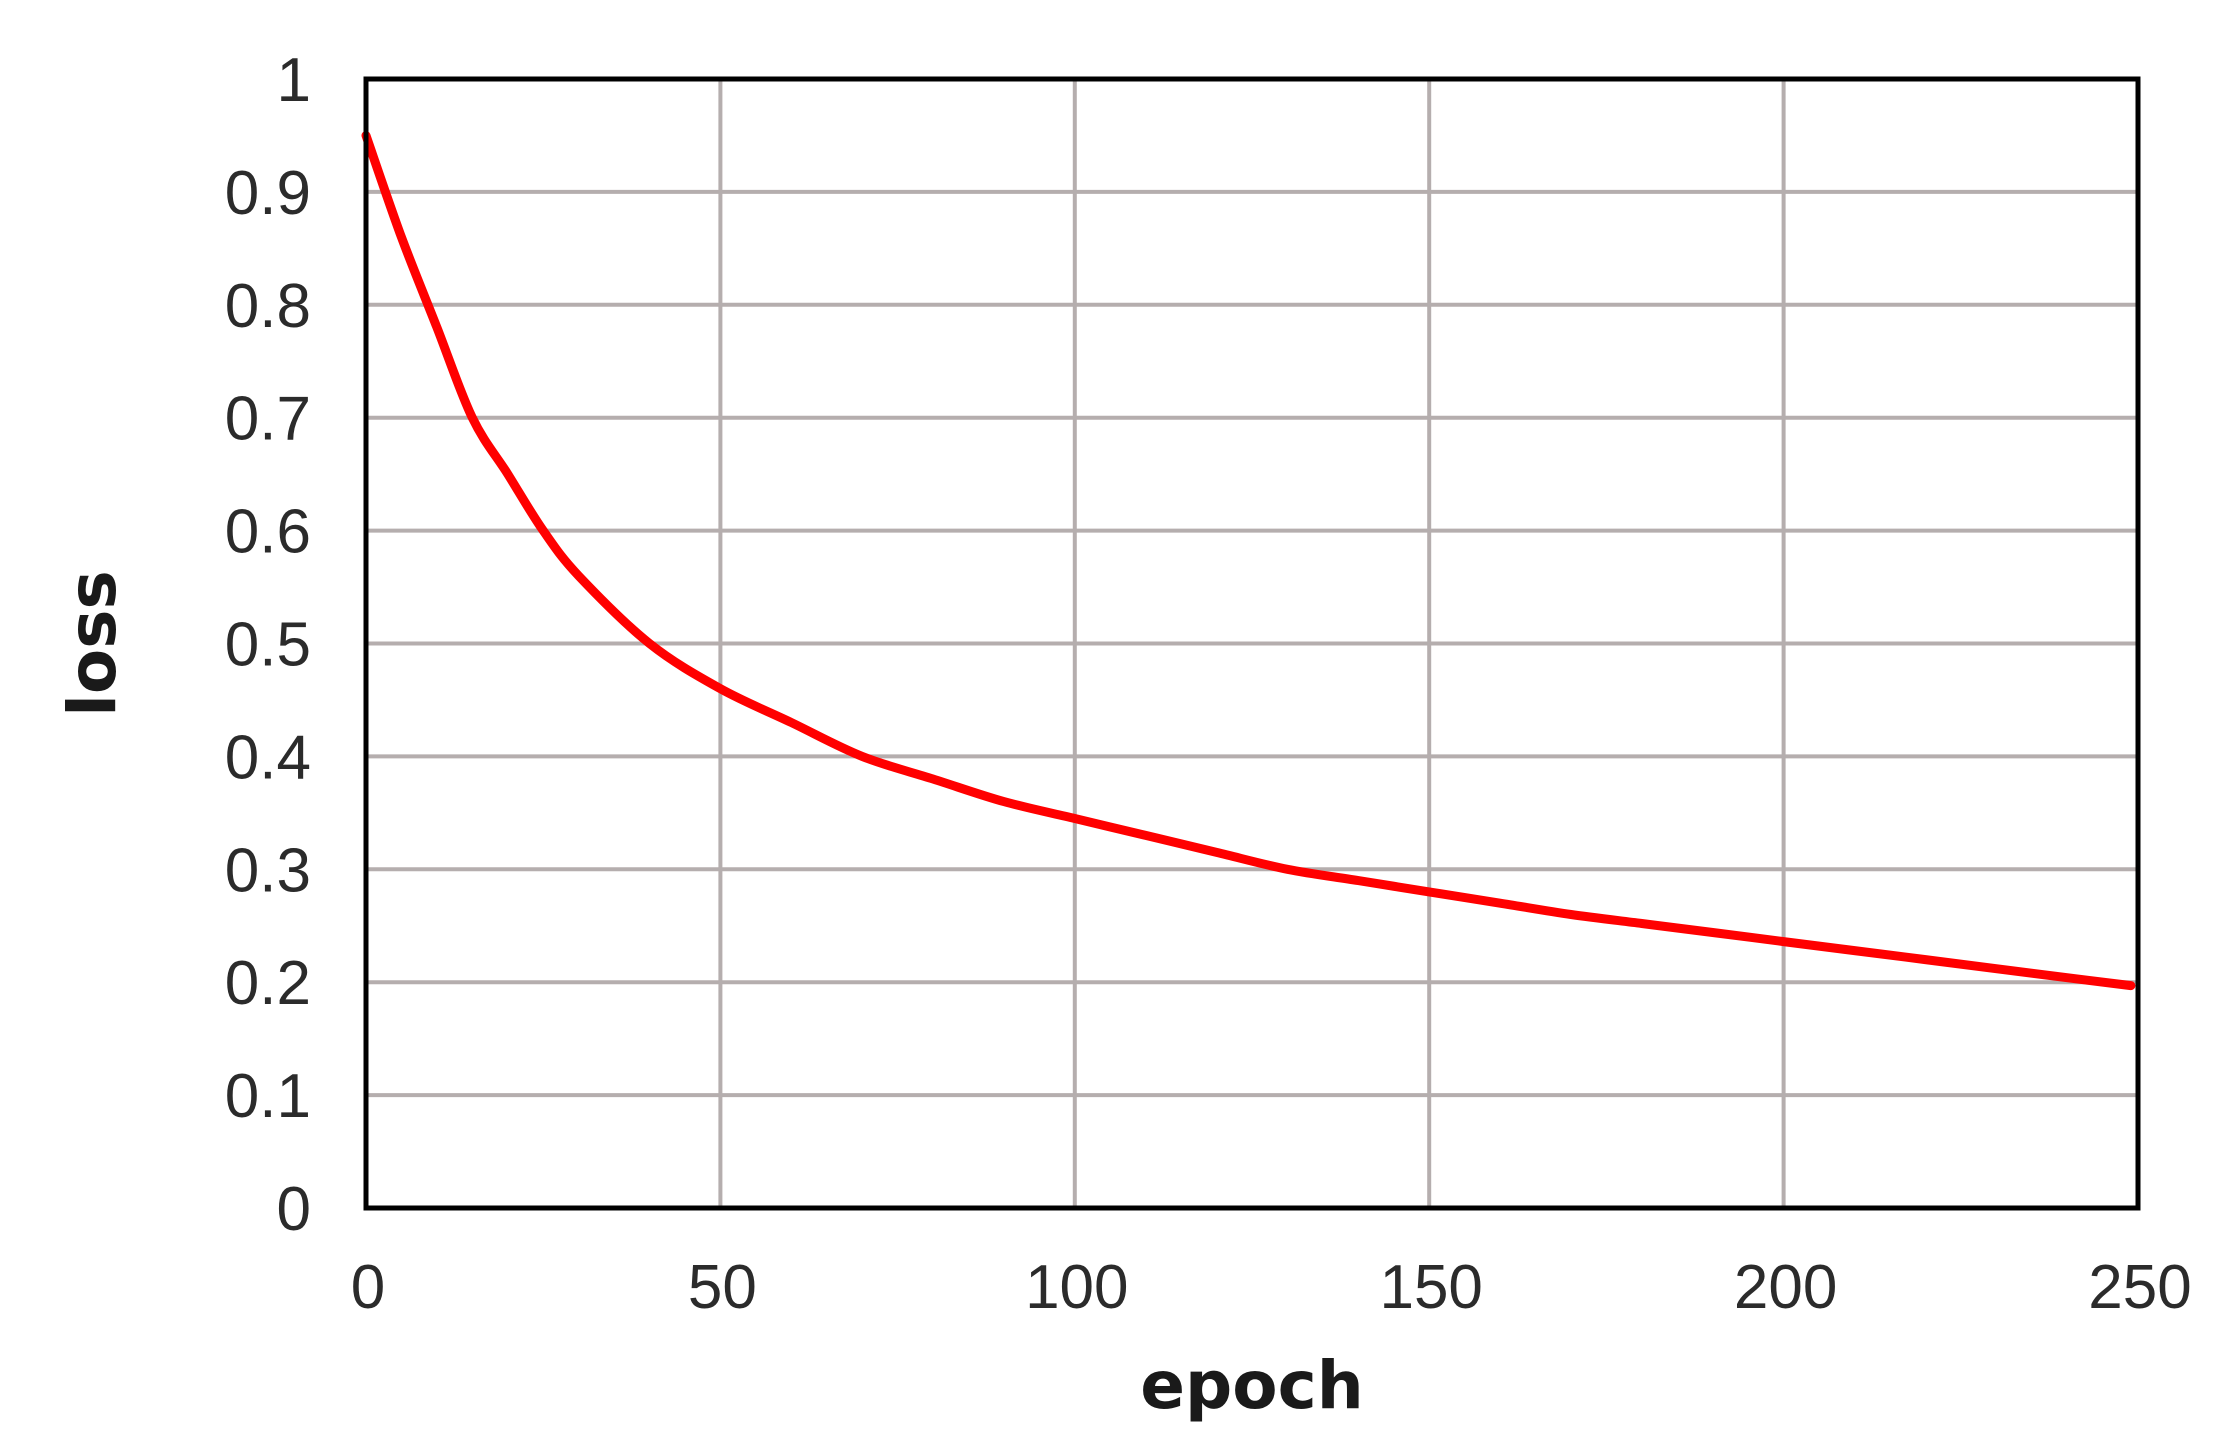 Image resolution: width=2233 pixels, height=1448 pixels. What do you see at coordinates (1785, 1287) in the screenshot?
I see `x-tick-label: 200` at bounding box center [1785, 1287].